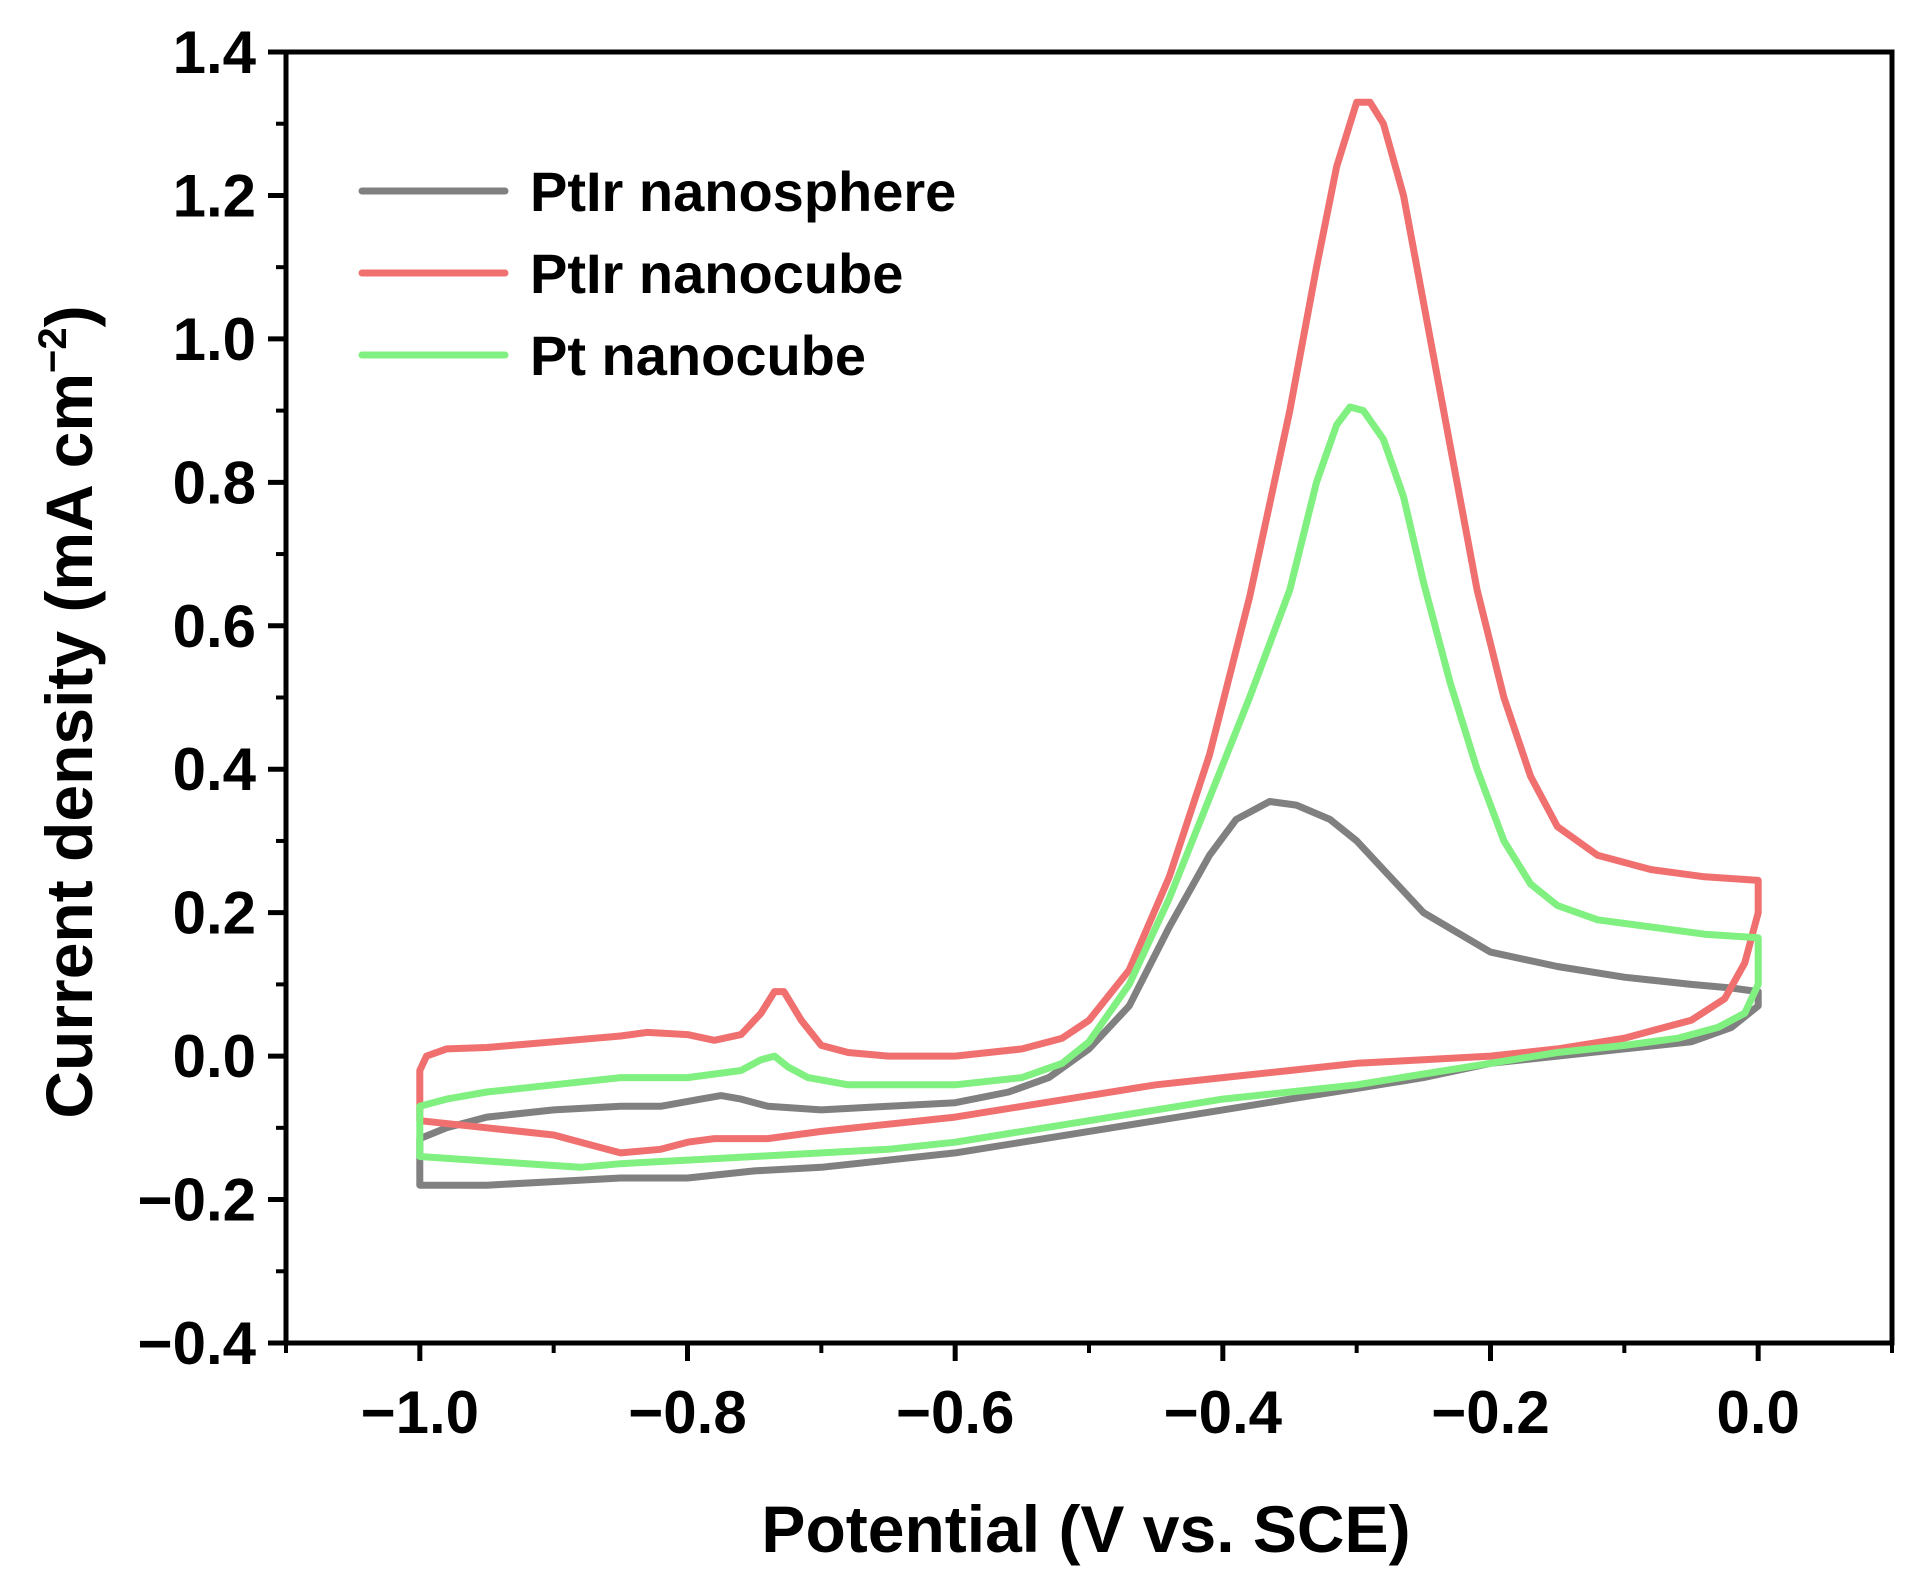  What do you see at coordinates (1757, 1412) in the screenshot?
I see `x-tick-label-0-0: 0.0` at bounding box center [1757, 1412].